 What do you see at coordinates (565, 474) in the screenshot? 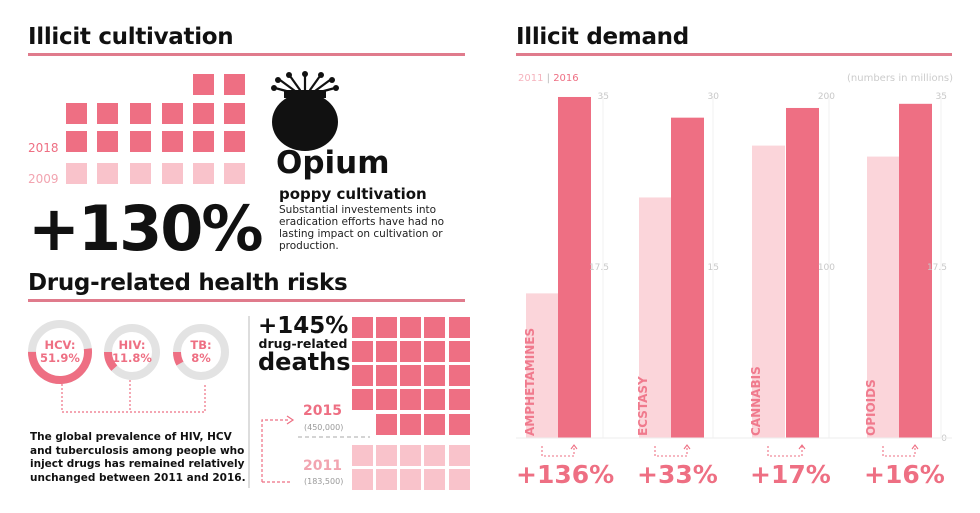
I see `change-pct-amphetamines: +136%` at bounding box center [565, 474].